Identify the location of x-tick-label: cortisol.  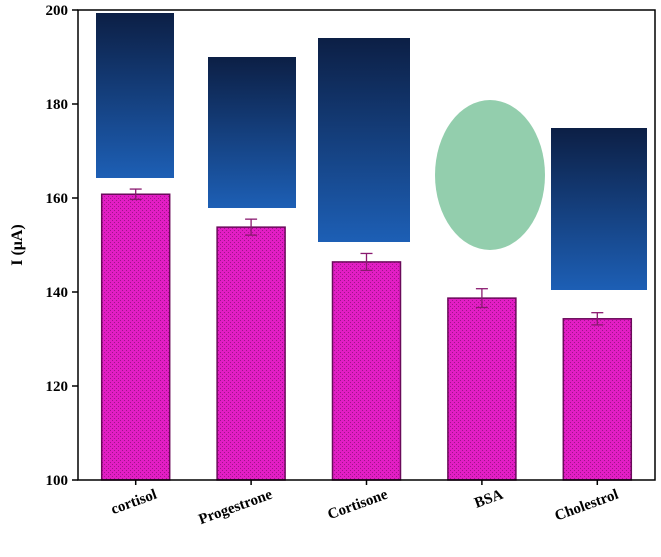
(134, 502).